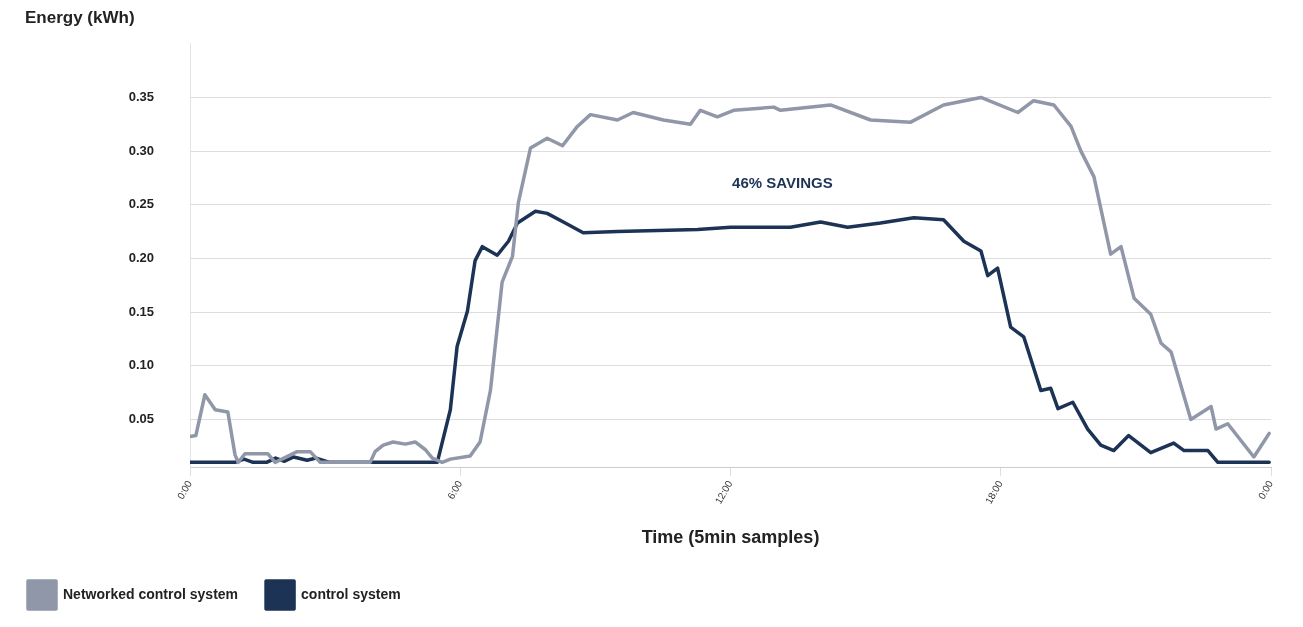 The image size is (1303, 627). What do you see at coordinates (141, 204) in the screenshot?
I see `y-tick-label: 0.25` at bounding box center [141, 204].